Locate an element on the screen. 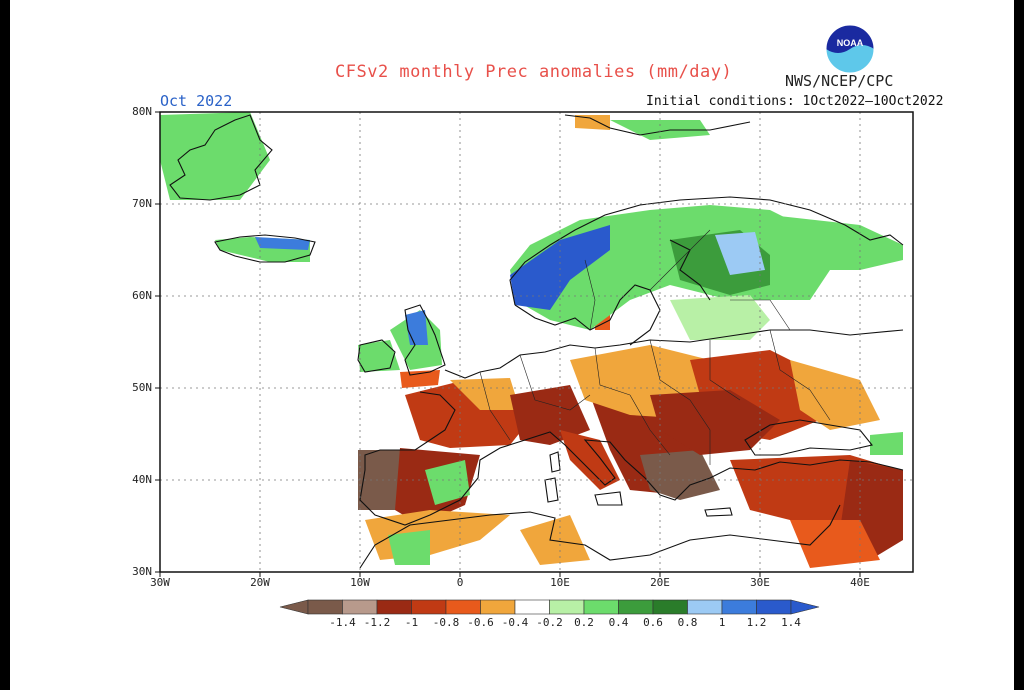  anomaly-baltics is located at coordinates (720, 317).